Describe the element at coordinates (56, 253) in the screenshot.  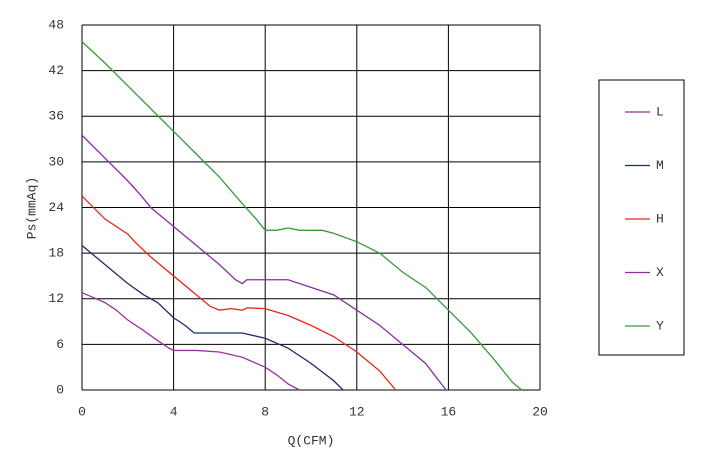
I see `y-tick-label: 18` at that location.